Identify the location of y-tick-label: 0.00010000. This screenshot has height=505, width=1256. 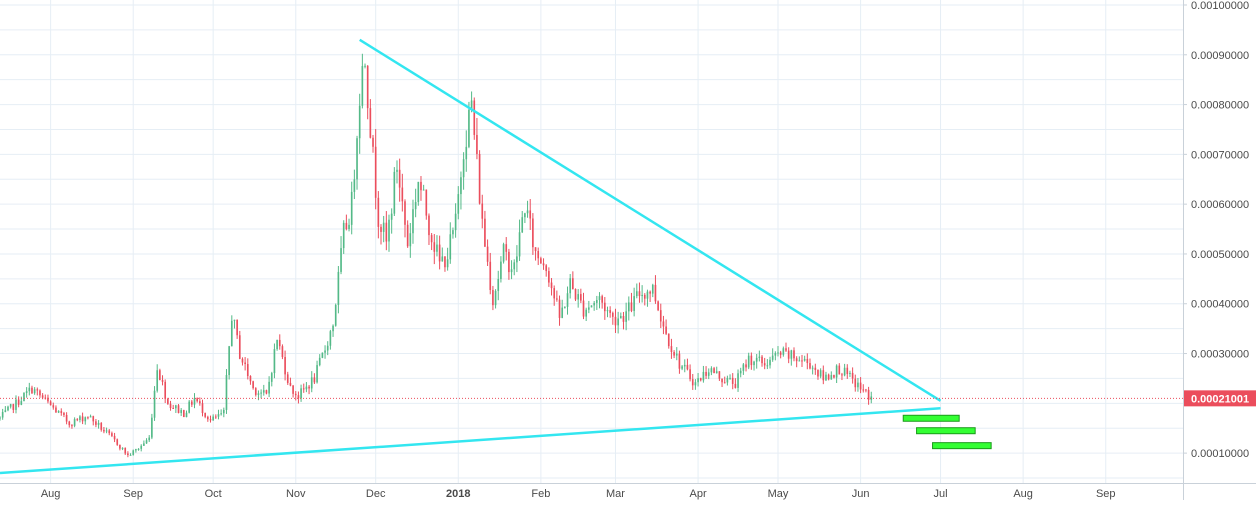
(1220, 454).